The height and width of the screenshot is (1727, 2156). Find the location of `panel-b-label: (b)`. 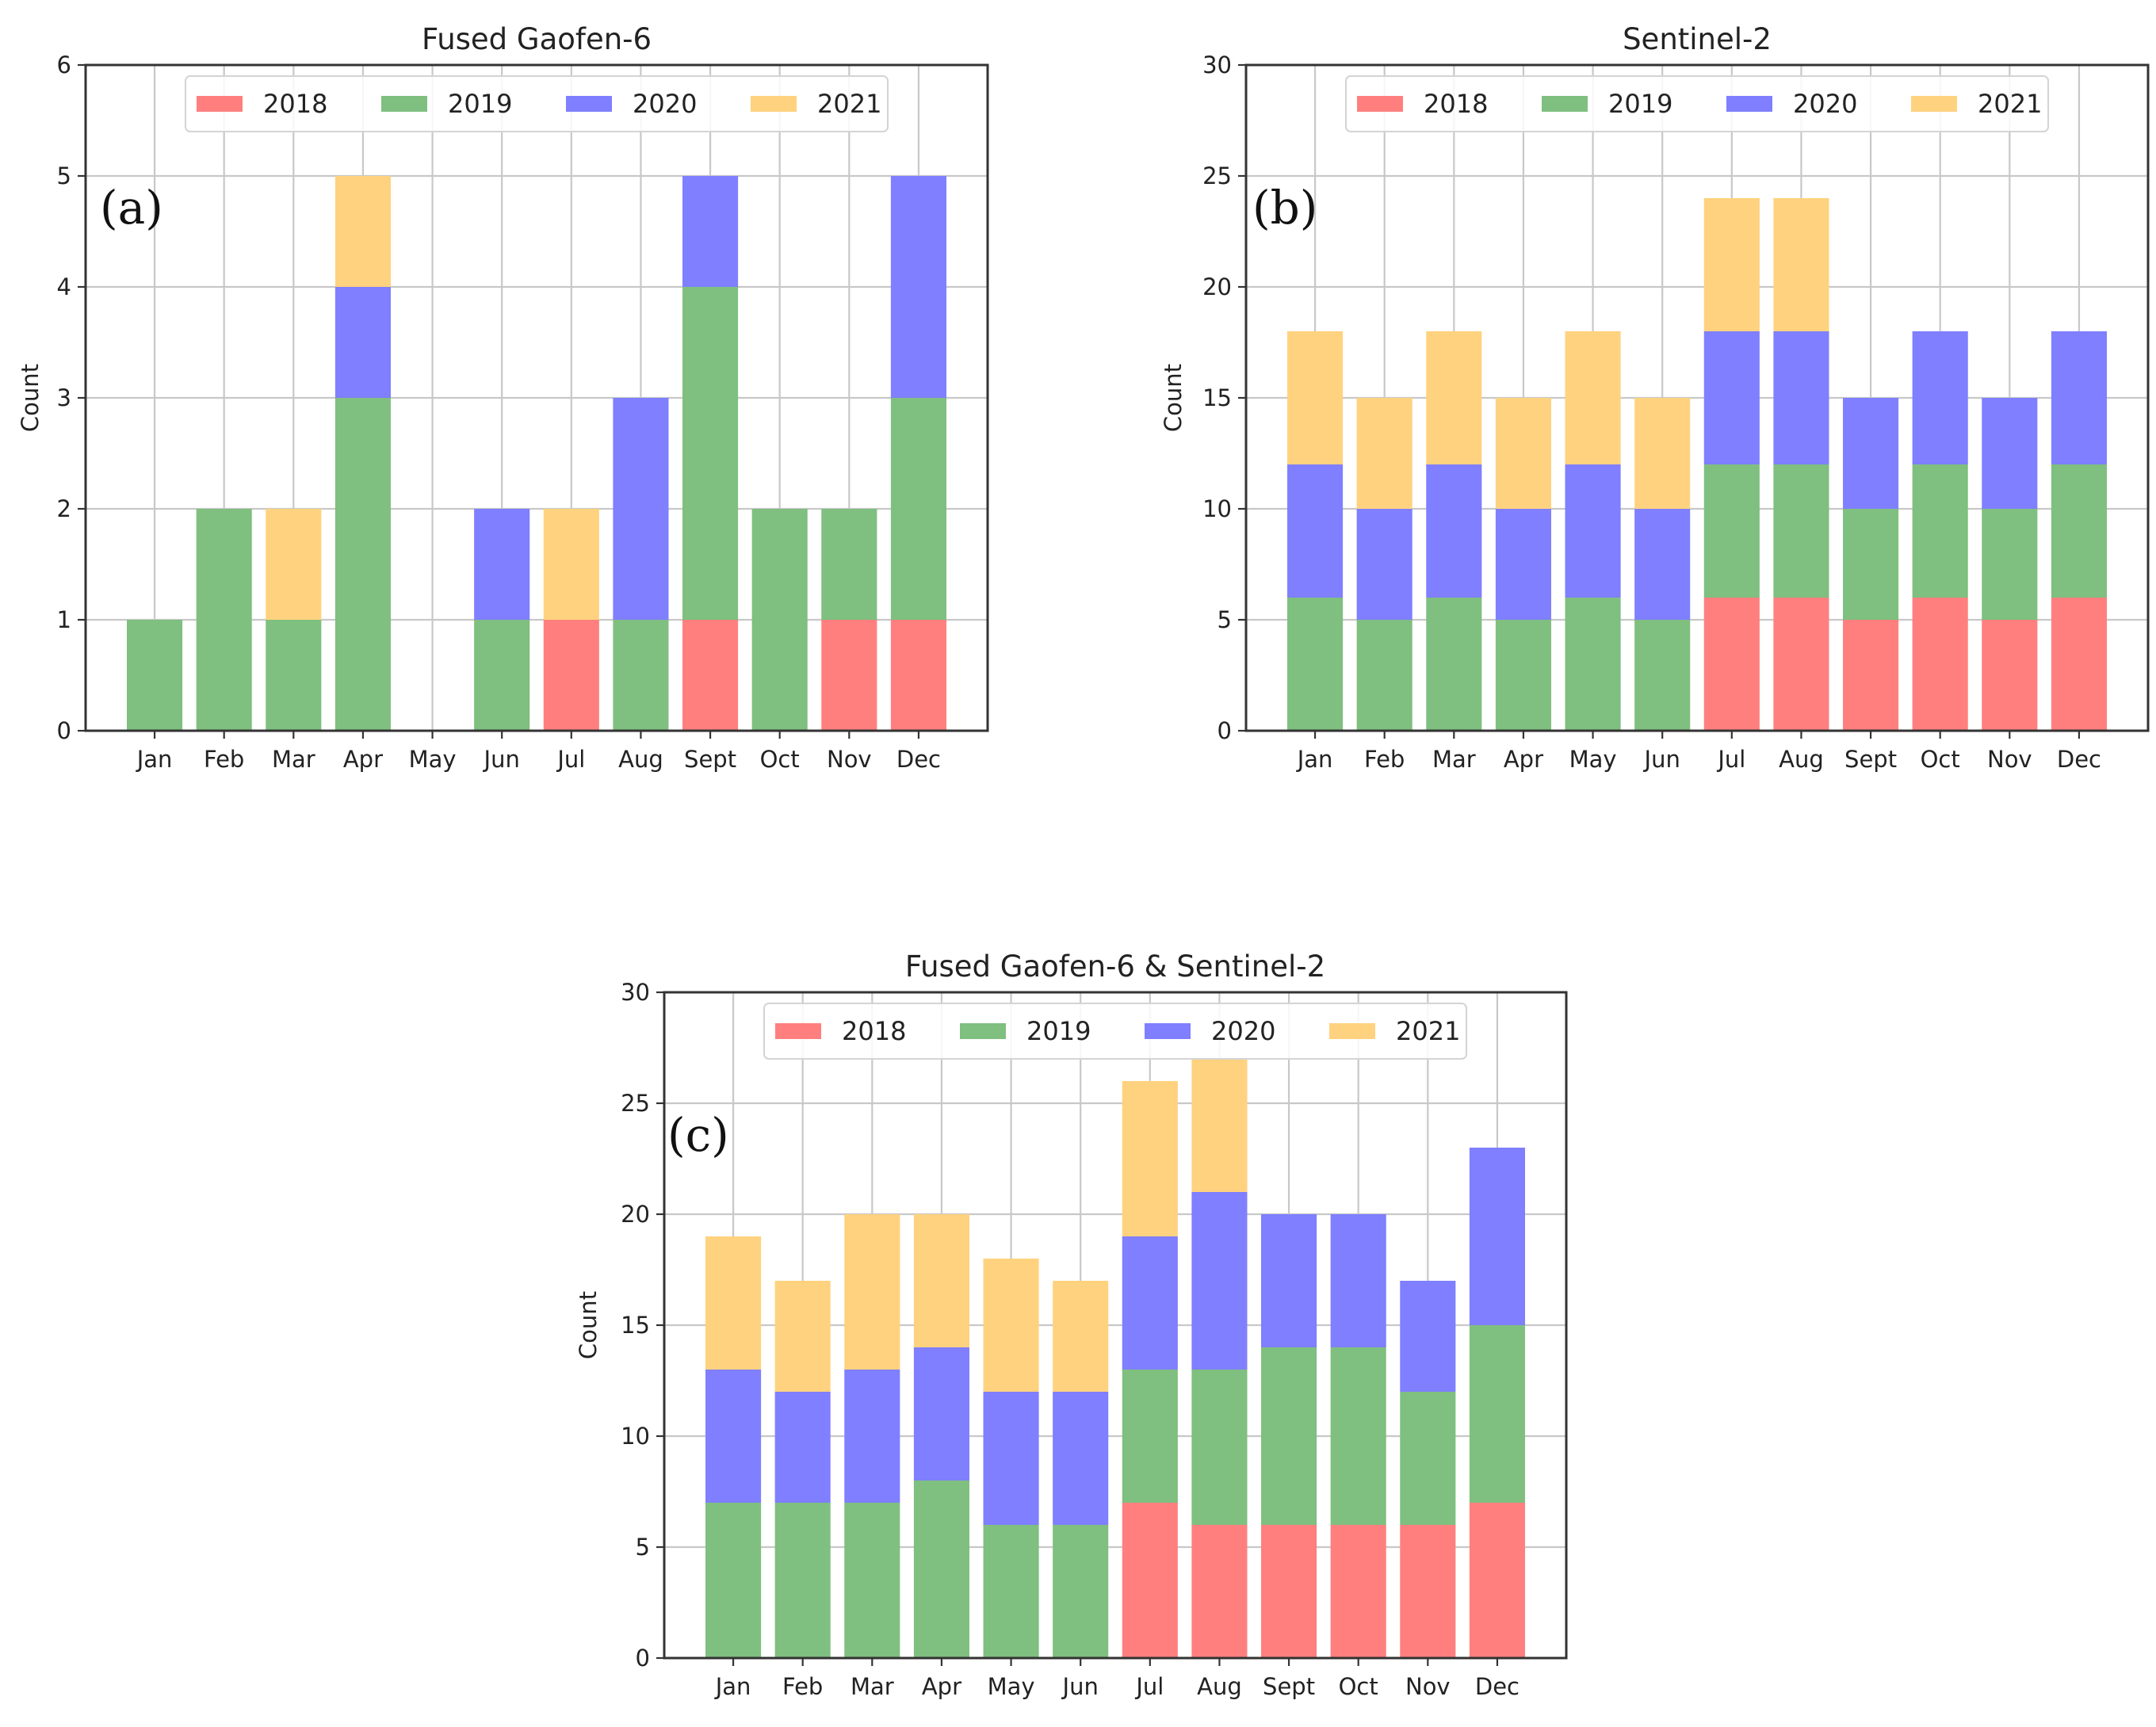

panel-b-label: (b) is located at coordinates (1284, 208).